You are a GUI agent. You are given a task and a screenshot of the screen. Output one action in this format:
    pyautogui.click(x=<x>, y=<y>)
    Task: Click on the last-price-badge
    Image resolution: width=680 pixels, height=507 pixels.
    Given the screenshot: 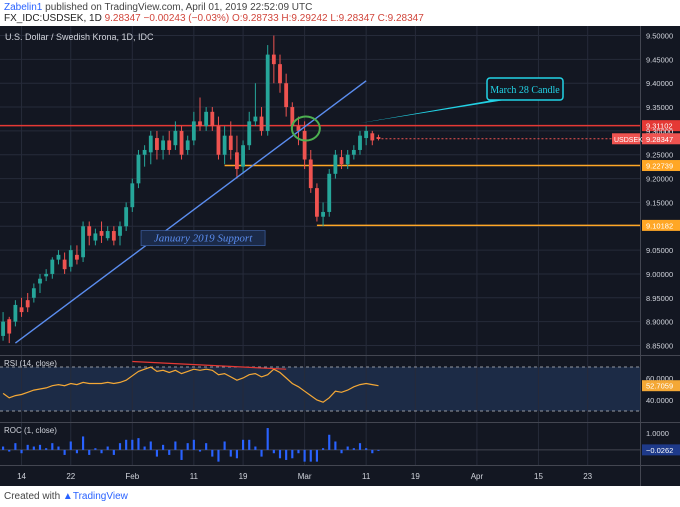 What is the action you would take?
    pyautogui.click(x=661, y=139)
    